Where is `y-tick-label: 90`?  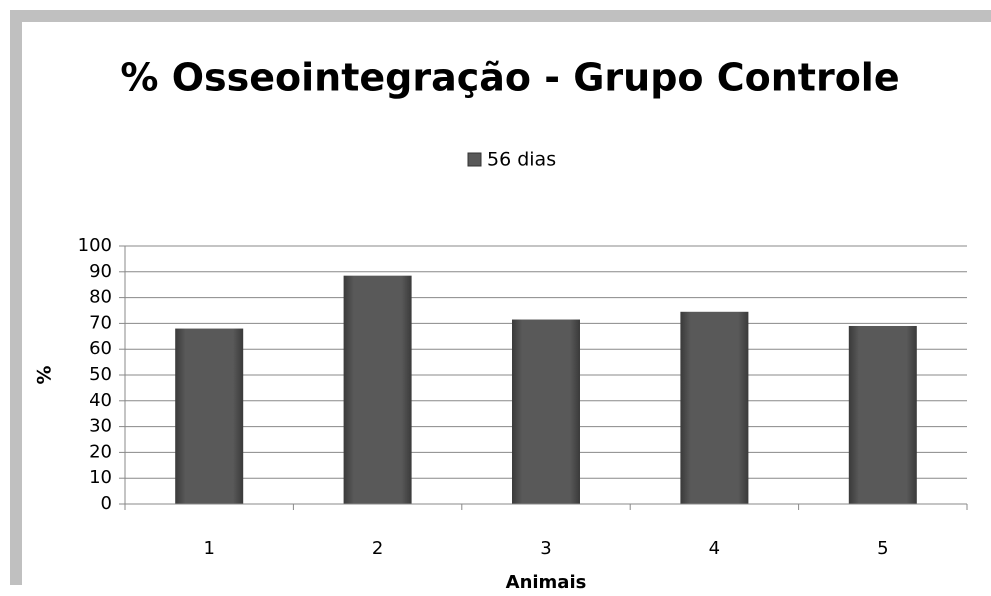
y-tick-label: 90 is located at coordinates (100, 271).